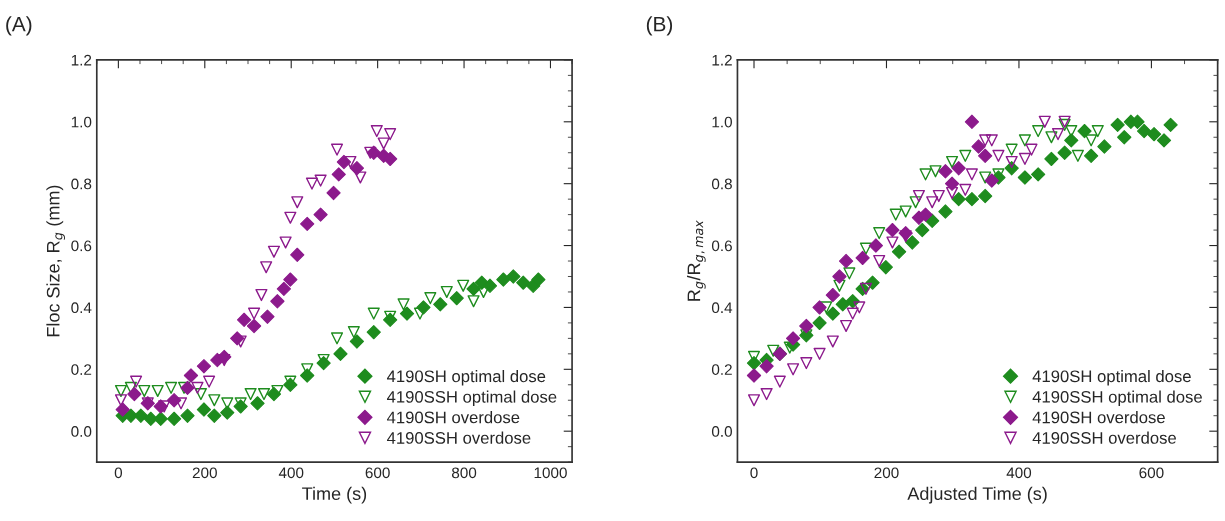 The image size is (1225, 521). Describe the element at coordinates (56, 261) in the screenshot. I see `y-axis-title: Floc Size, R$_{g}$ (mm)` at that location.